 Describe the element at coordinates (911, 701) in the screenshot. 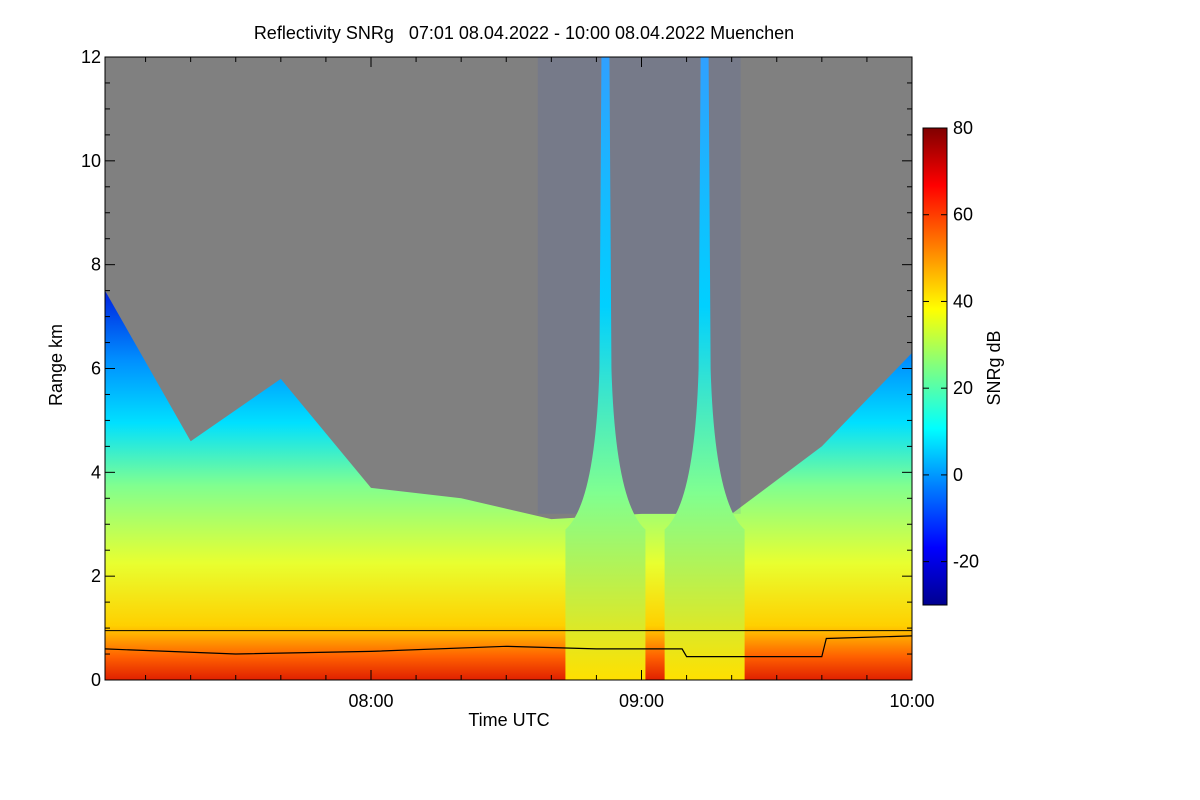

I see `x-tick-label: 10:00` at that location.